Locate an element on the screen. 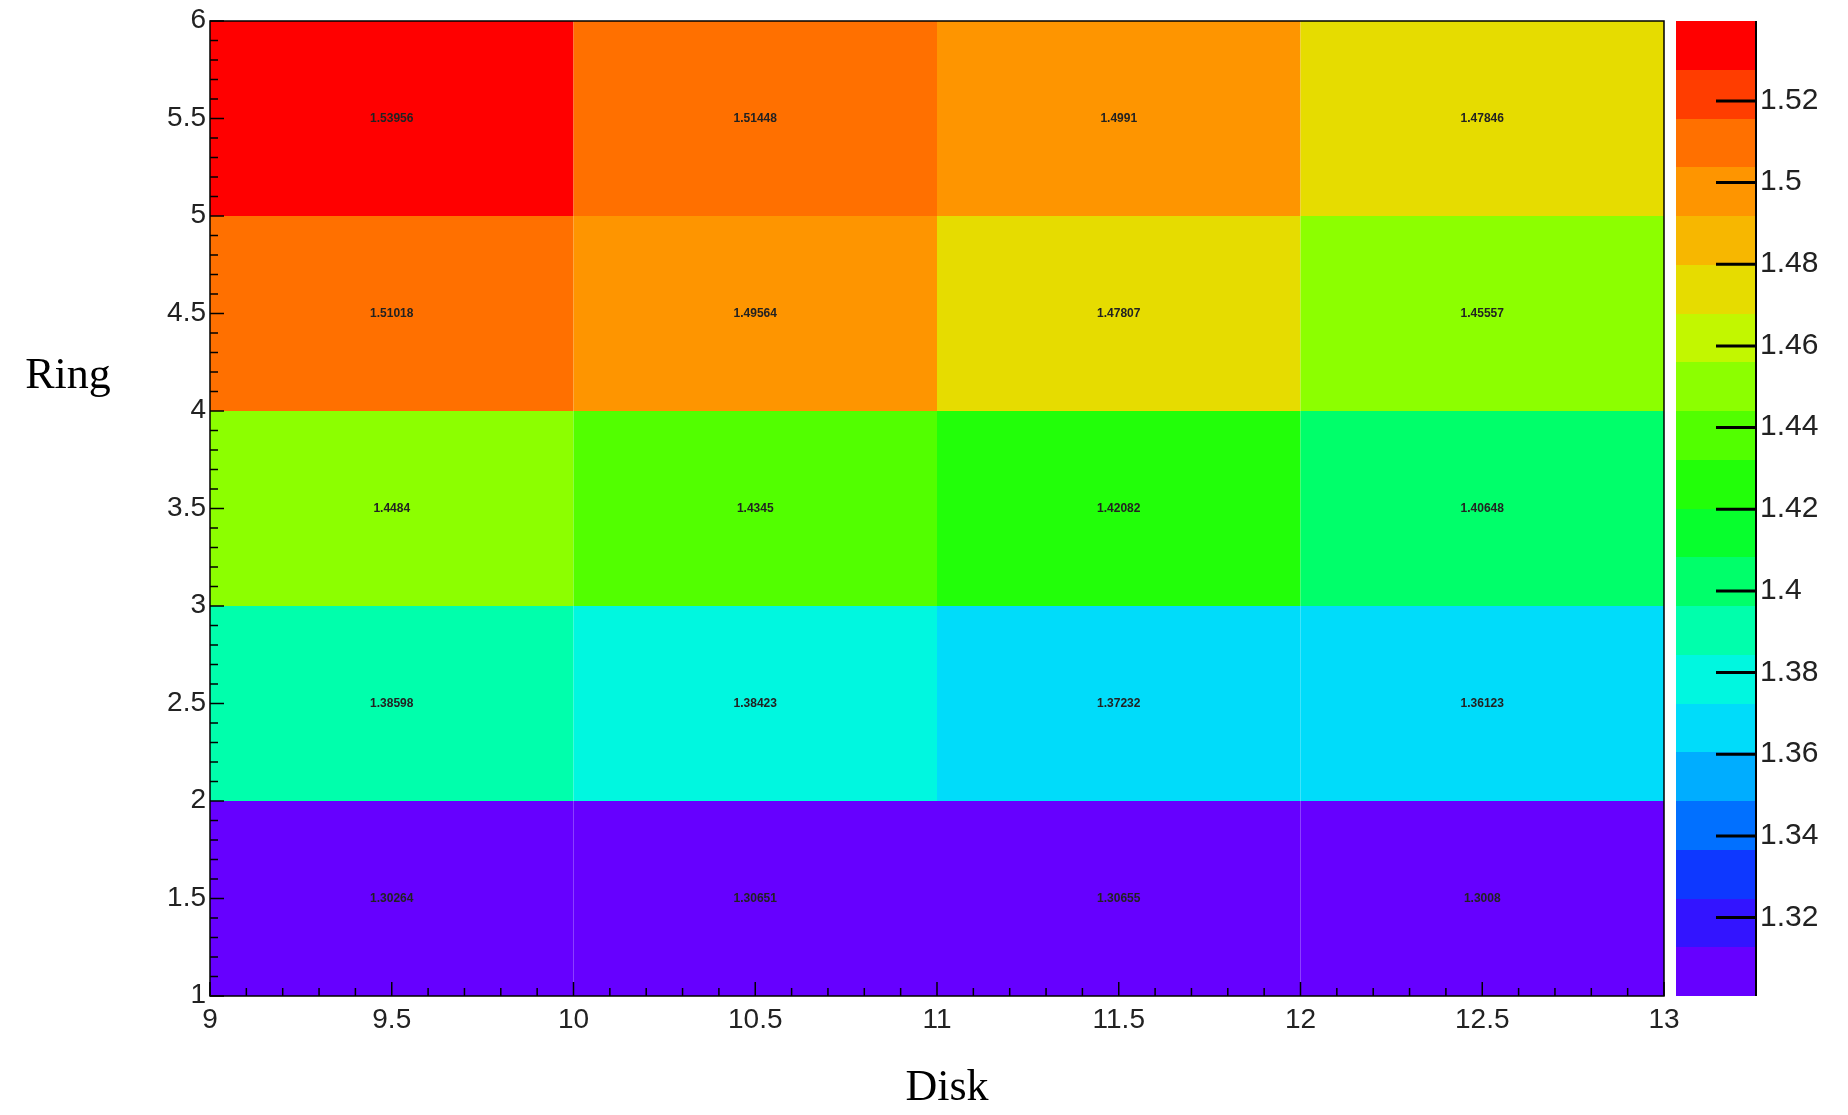 The image size is (1848, 1115). data-label: 1.40648 is located at coordinates (1482, 507).